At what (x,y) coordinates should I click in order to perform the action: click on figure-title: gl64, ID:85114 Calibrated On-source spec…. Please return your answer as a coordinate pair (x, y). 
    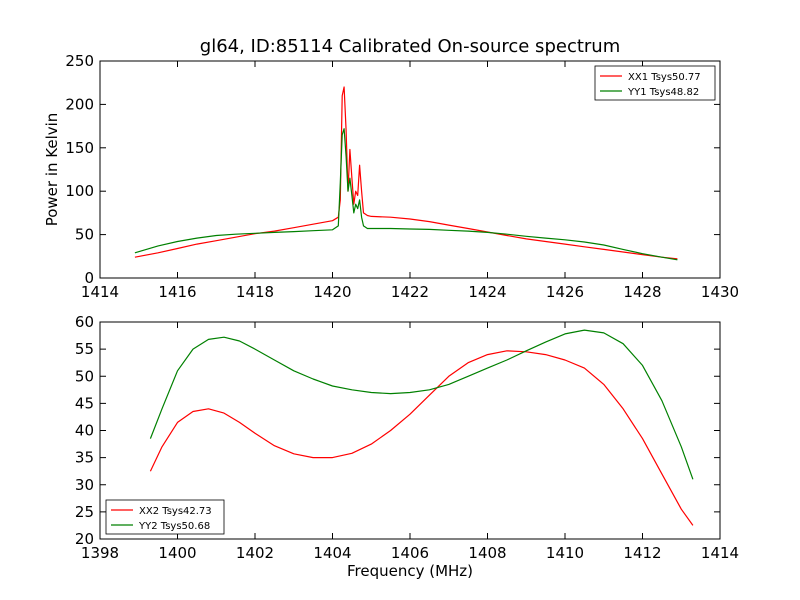
    Looking at the image, I should click on (410, 46).